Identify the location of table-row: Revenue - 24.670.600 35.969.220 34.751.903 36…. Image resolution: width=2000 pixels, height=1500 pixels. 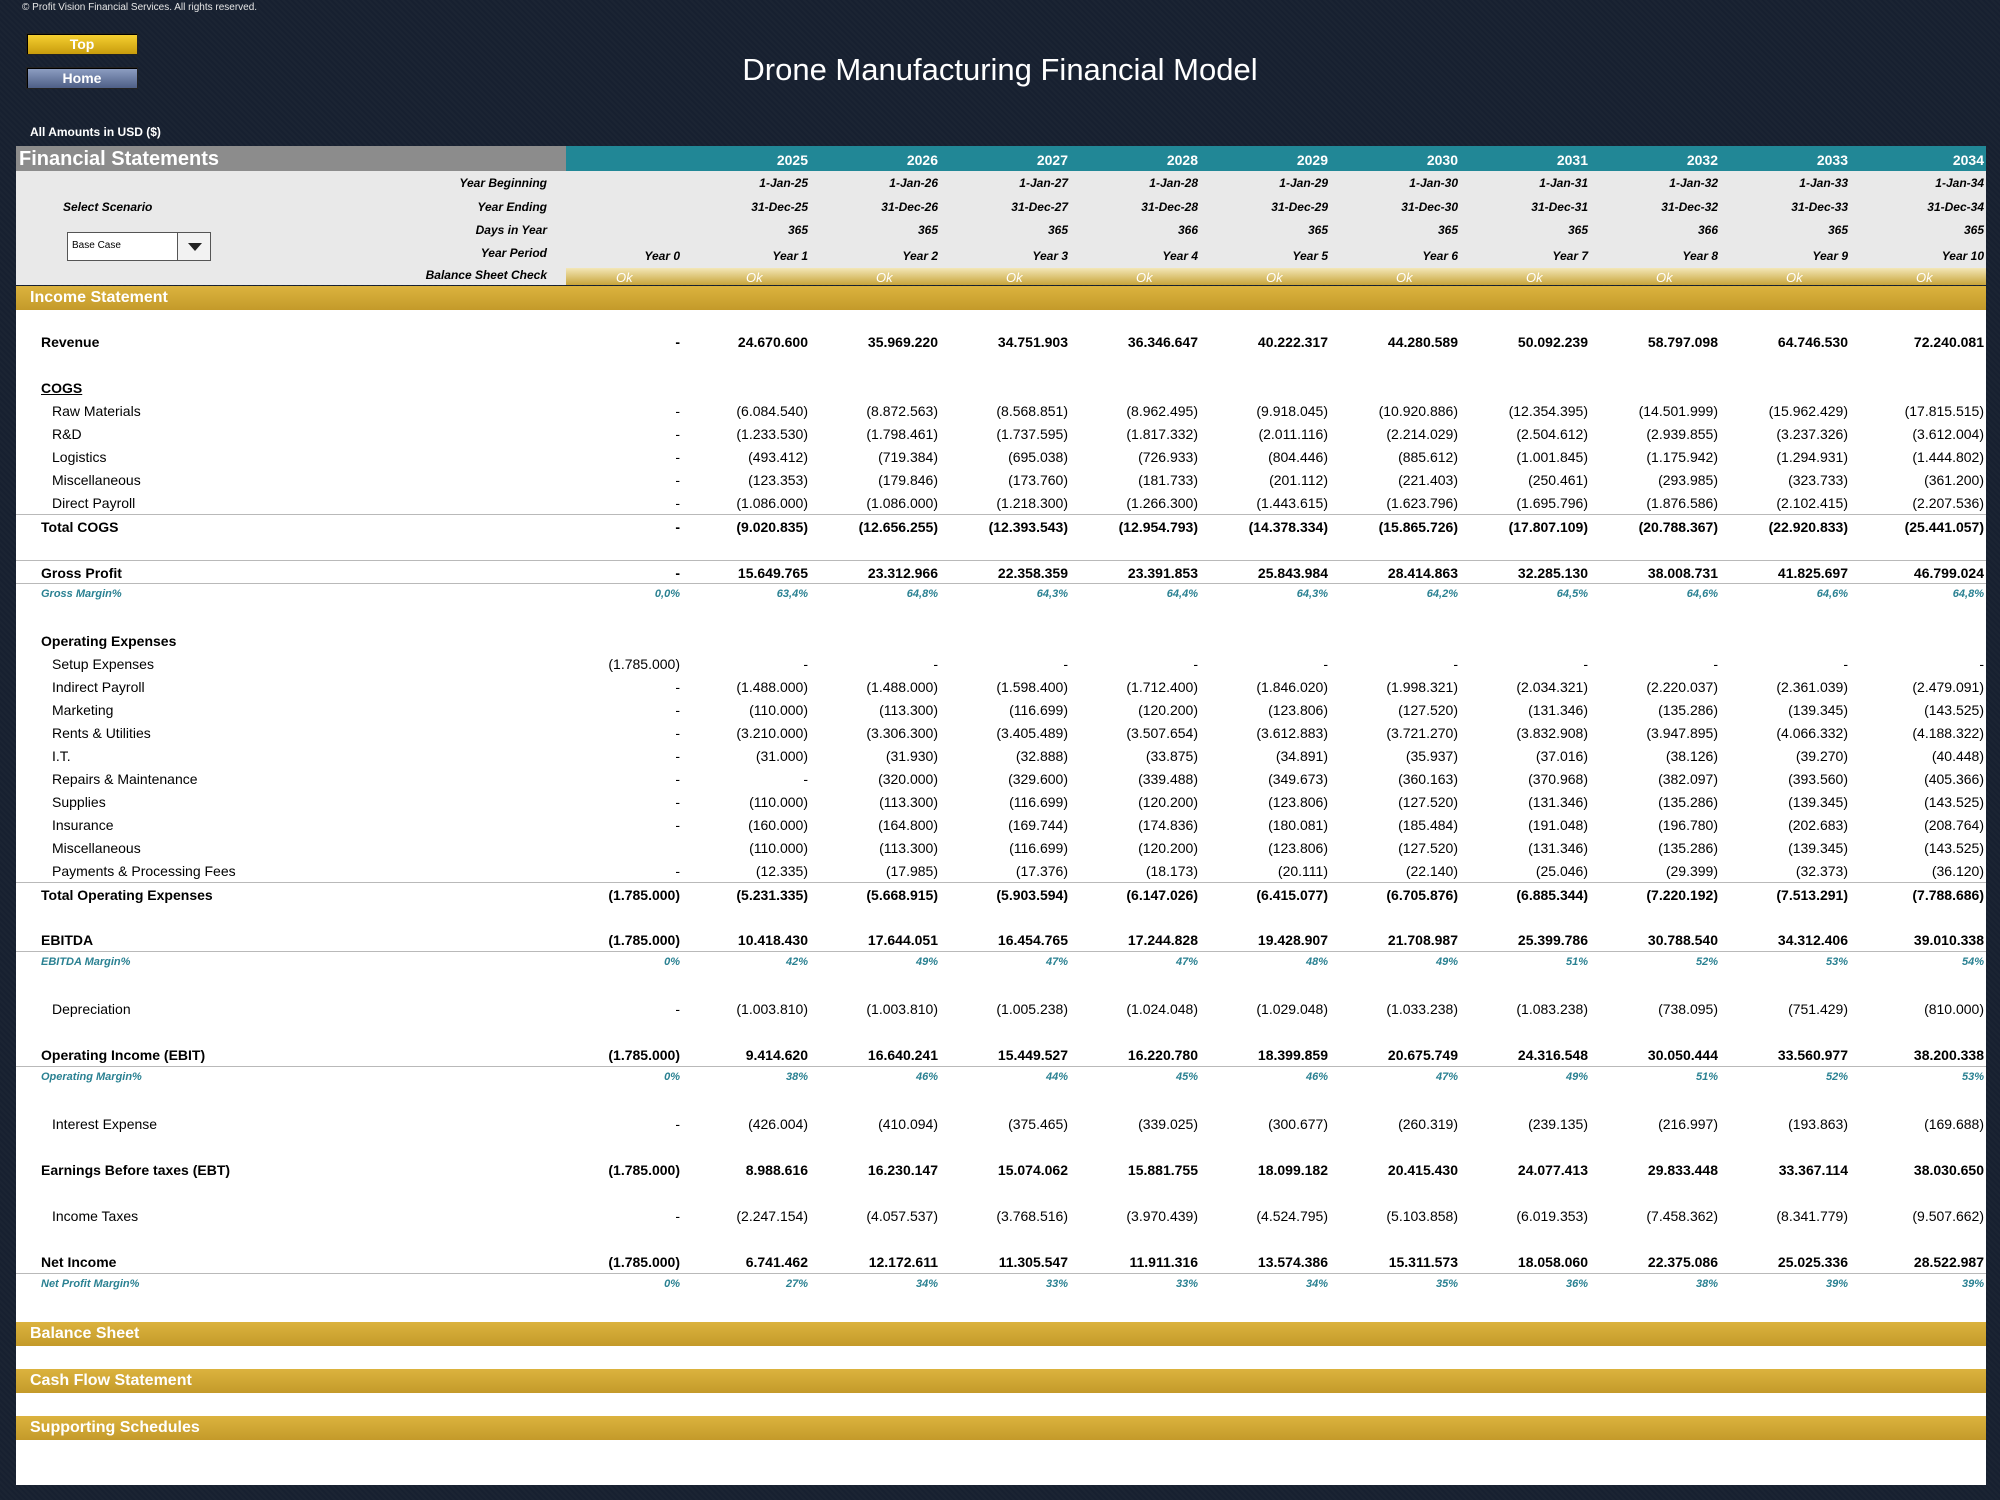
(1001, 341).